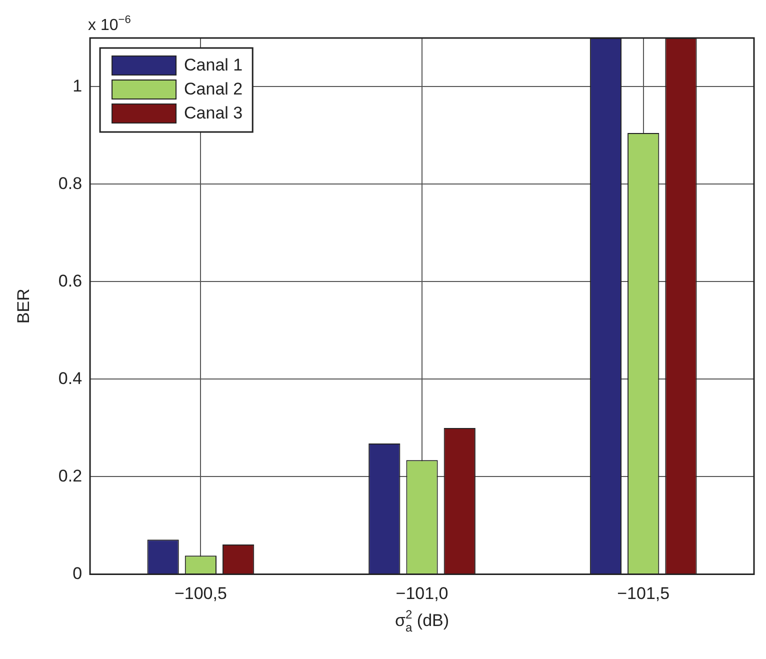 The image size is (766, 659). What do you see at coordinates (213, 89) in the screenshot?
I see `legend-label: Canal 2` at bounding box center [213, 89].